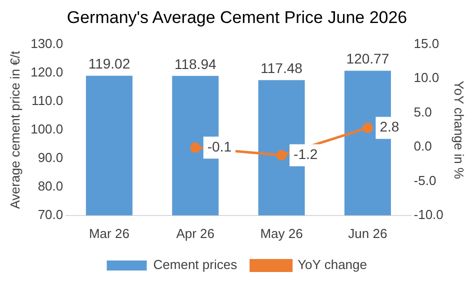 Image resolution: width=474 pixels, height=282 pixels. What do you see at coordinates (47, 72) in the screenshot?
I see `y-tick-label: 120.0` at bounding box center [47, 72].